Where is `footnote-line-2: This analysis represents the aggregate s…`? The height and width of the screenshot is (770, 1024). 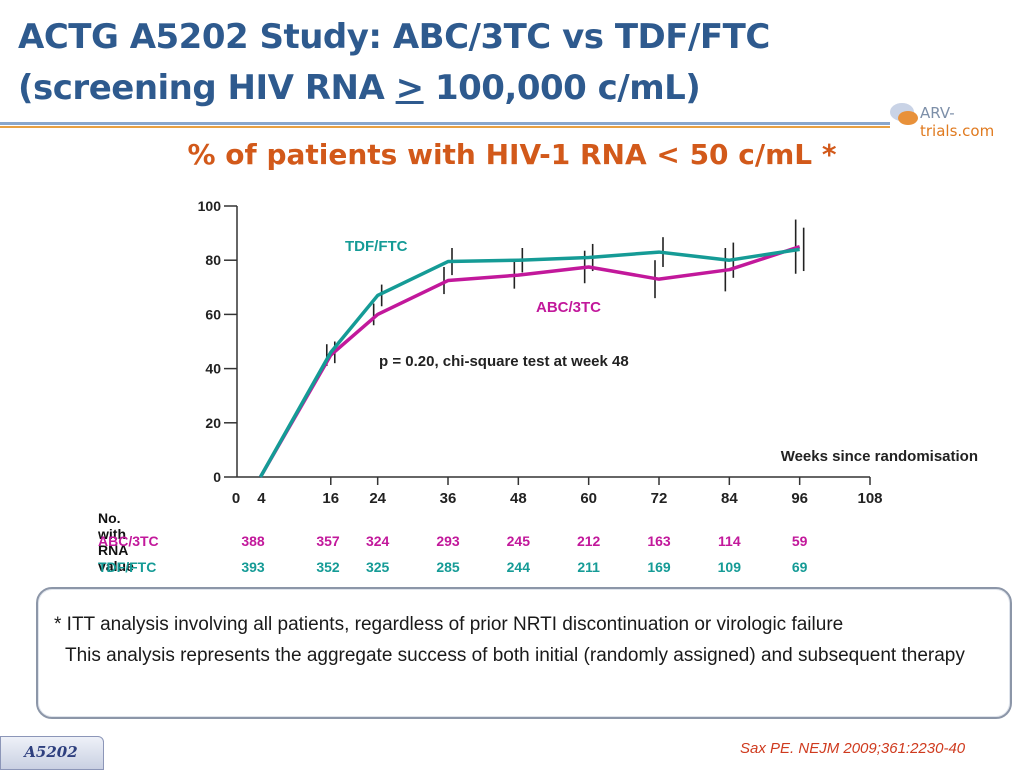 footnote-line-2: This analysis represents the aggregate s… is located at coordinates (515, 655).